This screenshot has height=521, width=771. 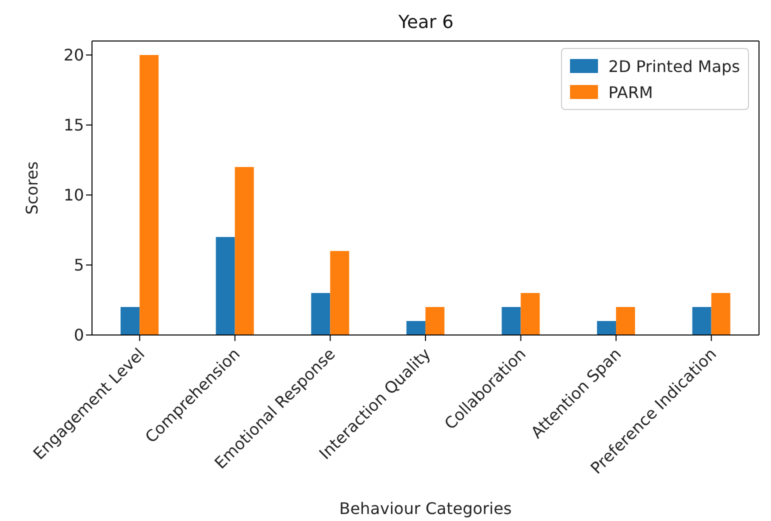 What do you see at coordinates (74, 195) in the screenshot?
I see `y-tick-label: 10` at bounding box center [74, 195].